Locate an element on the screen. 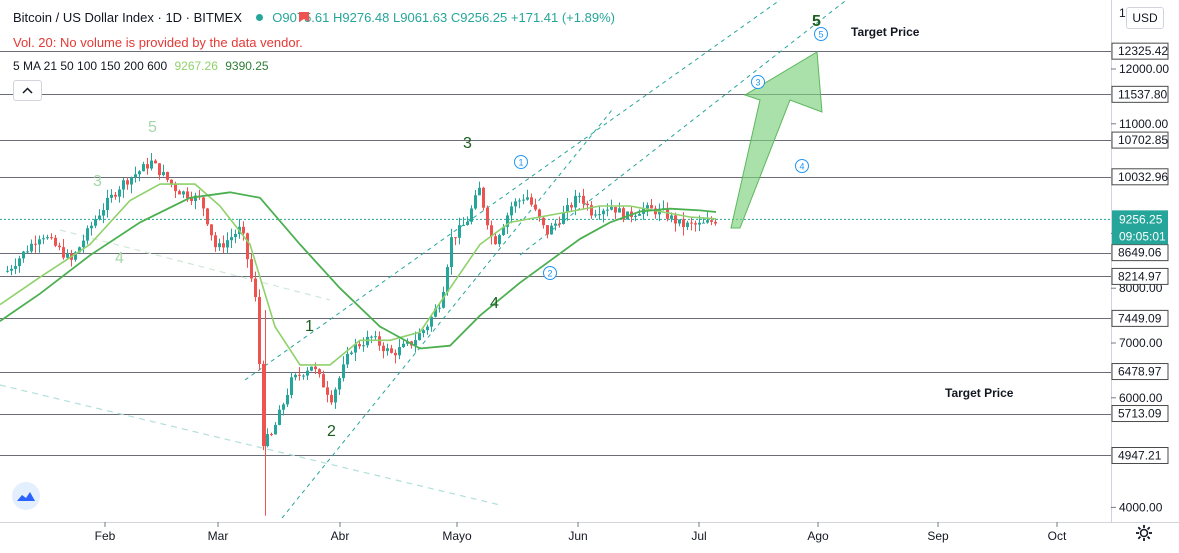 This screenshot has width=1179, height=553. time-tick-label: Ago is located at coordinates (818, 536).